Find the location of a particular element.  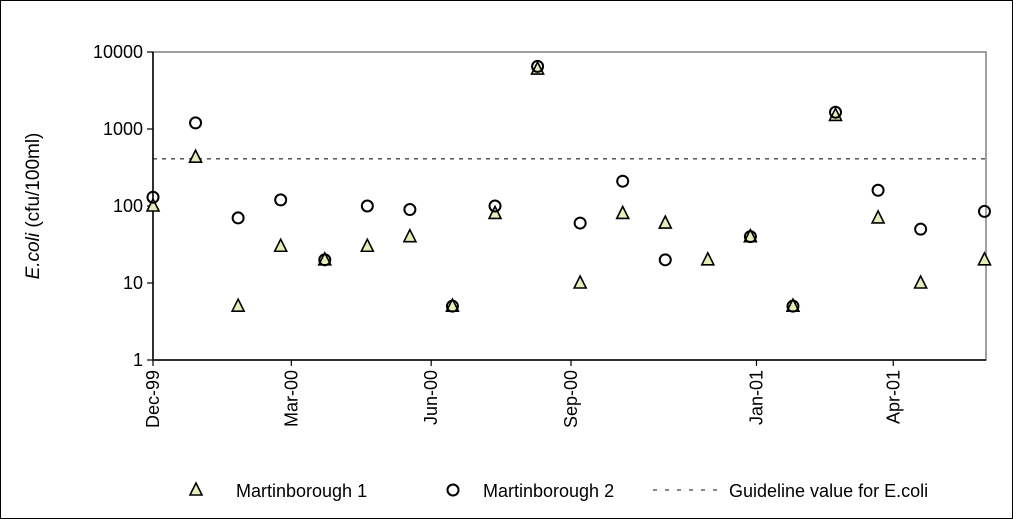

y-tick-label: 10 is located at coordinates (133, 283).